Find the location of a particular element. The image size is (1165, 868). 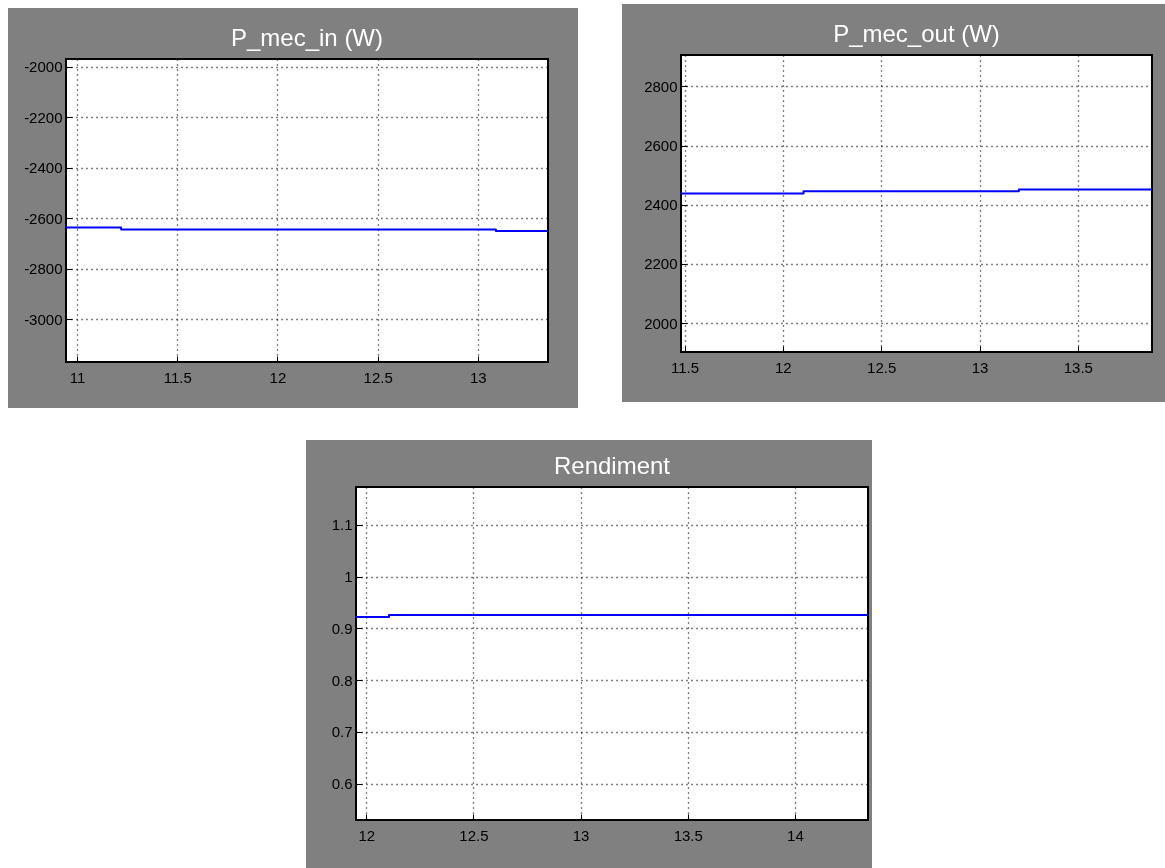

y-tick-label: -3000 is located at coordinates (43, 319).